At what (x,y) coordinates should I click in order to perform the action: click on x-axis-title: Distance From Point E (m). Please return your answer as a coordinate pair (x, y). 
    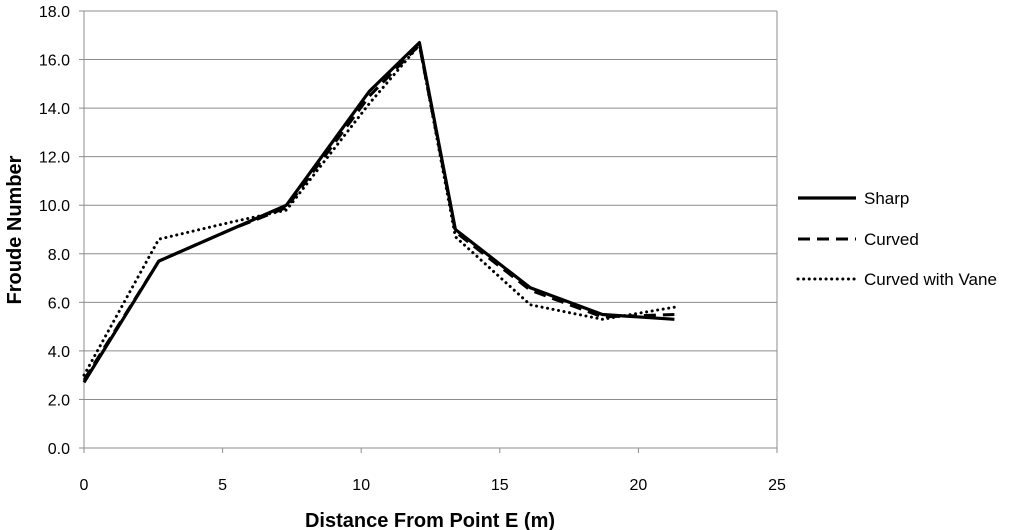
    Looking at the image, I should click on (430, 520).